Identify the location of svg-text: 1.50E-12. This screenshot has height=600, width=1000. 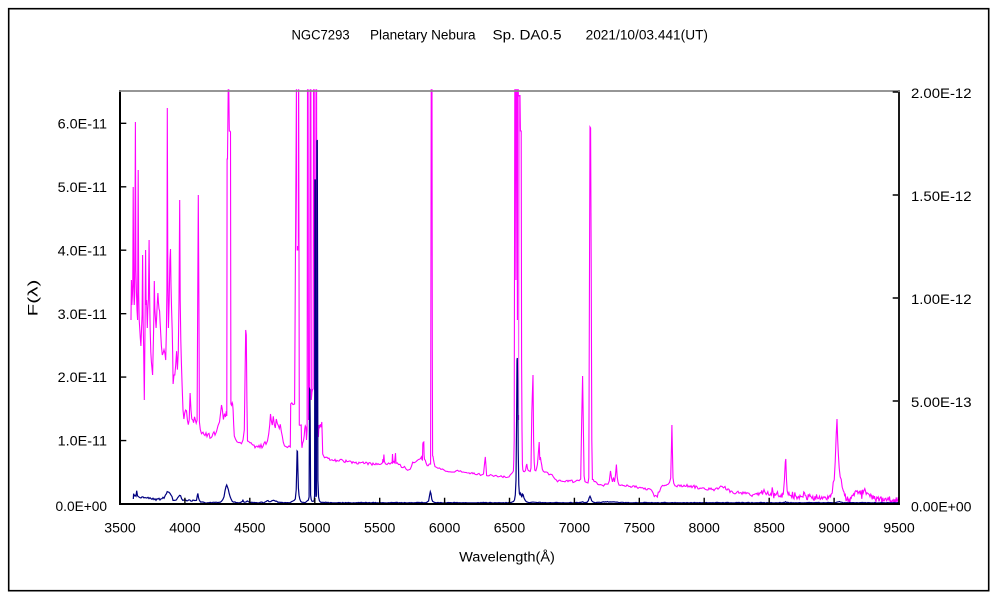
(941, 197).